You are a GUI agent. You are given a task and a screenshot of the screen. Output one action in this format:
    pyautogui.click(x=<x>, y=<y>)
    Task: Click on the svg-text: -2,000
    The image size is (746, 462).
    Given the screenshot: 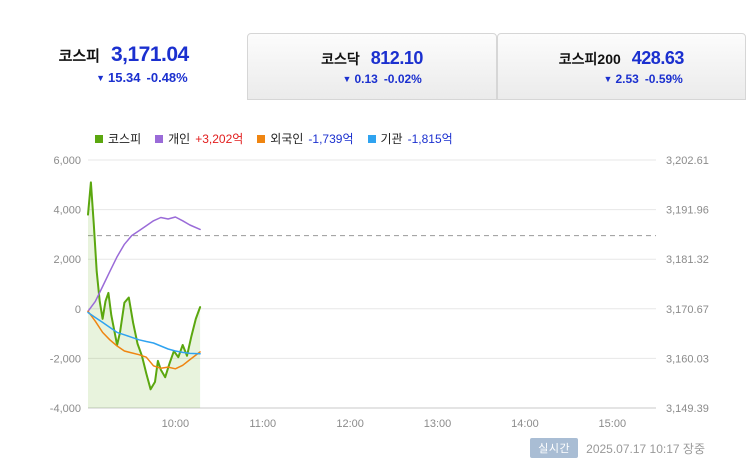 What is the action you would take?
    pyautogui.click(x=65, y=359)
    